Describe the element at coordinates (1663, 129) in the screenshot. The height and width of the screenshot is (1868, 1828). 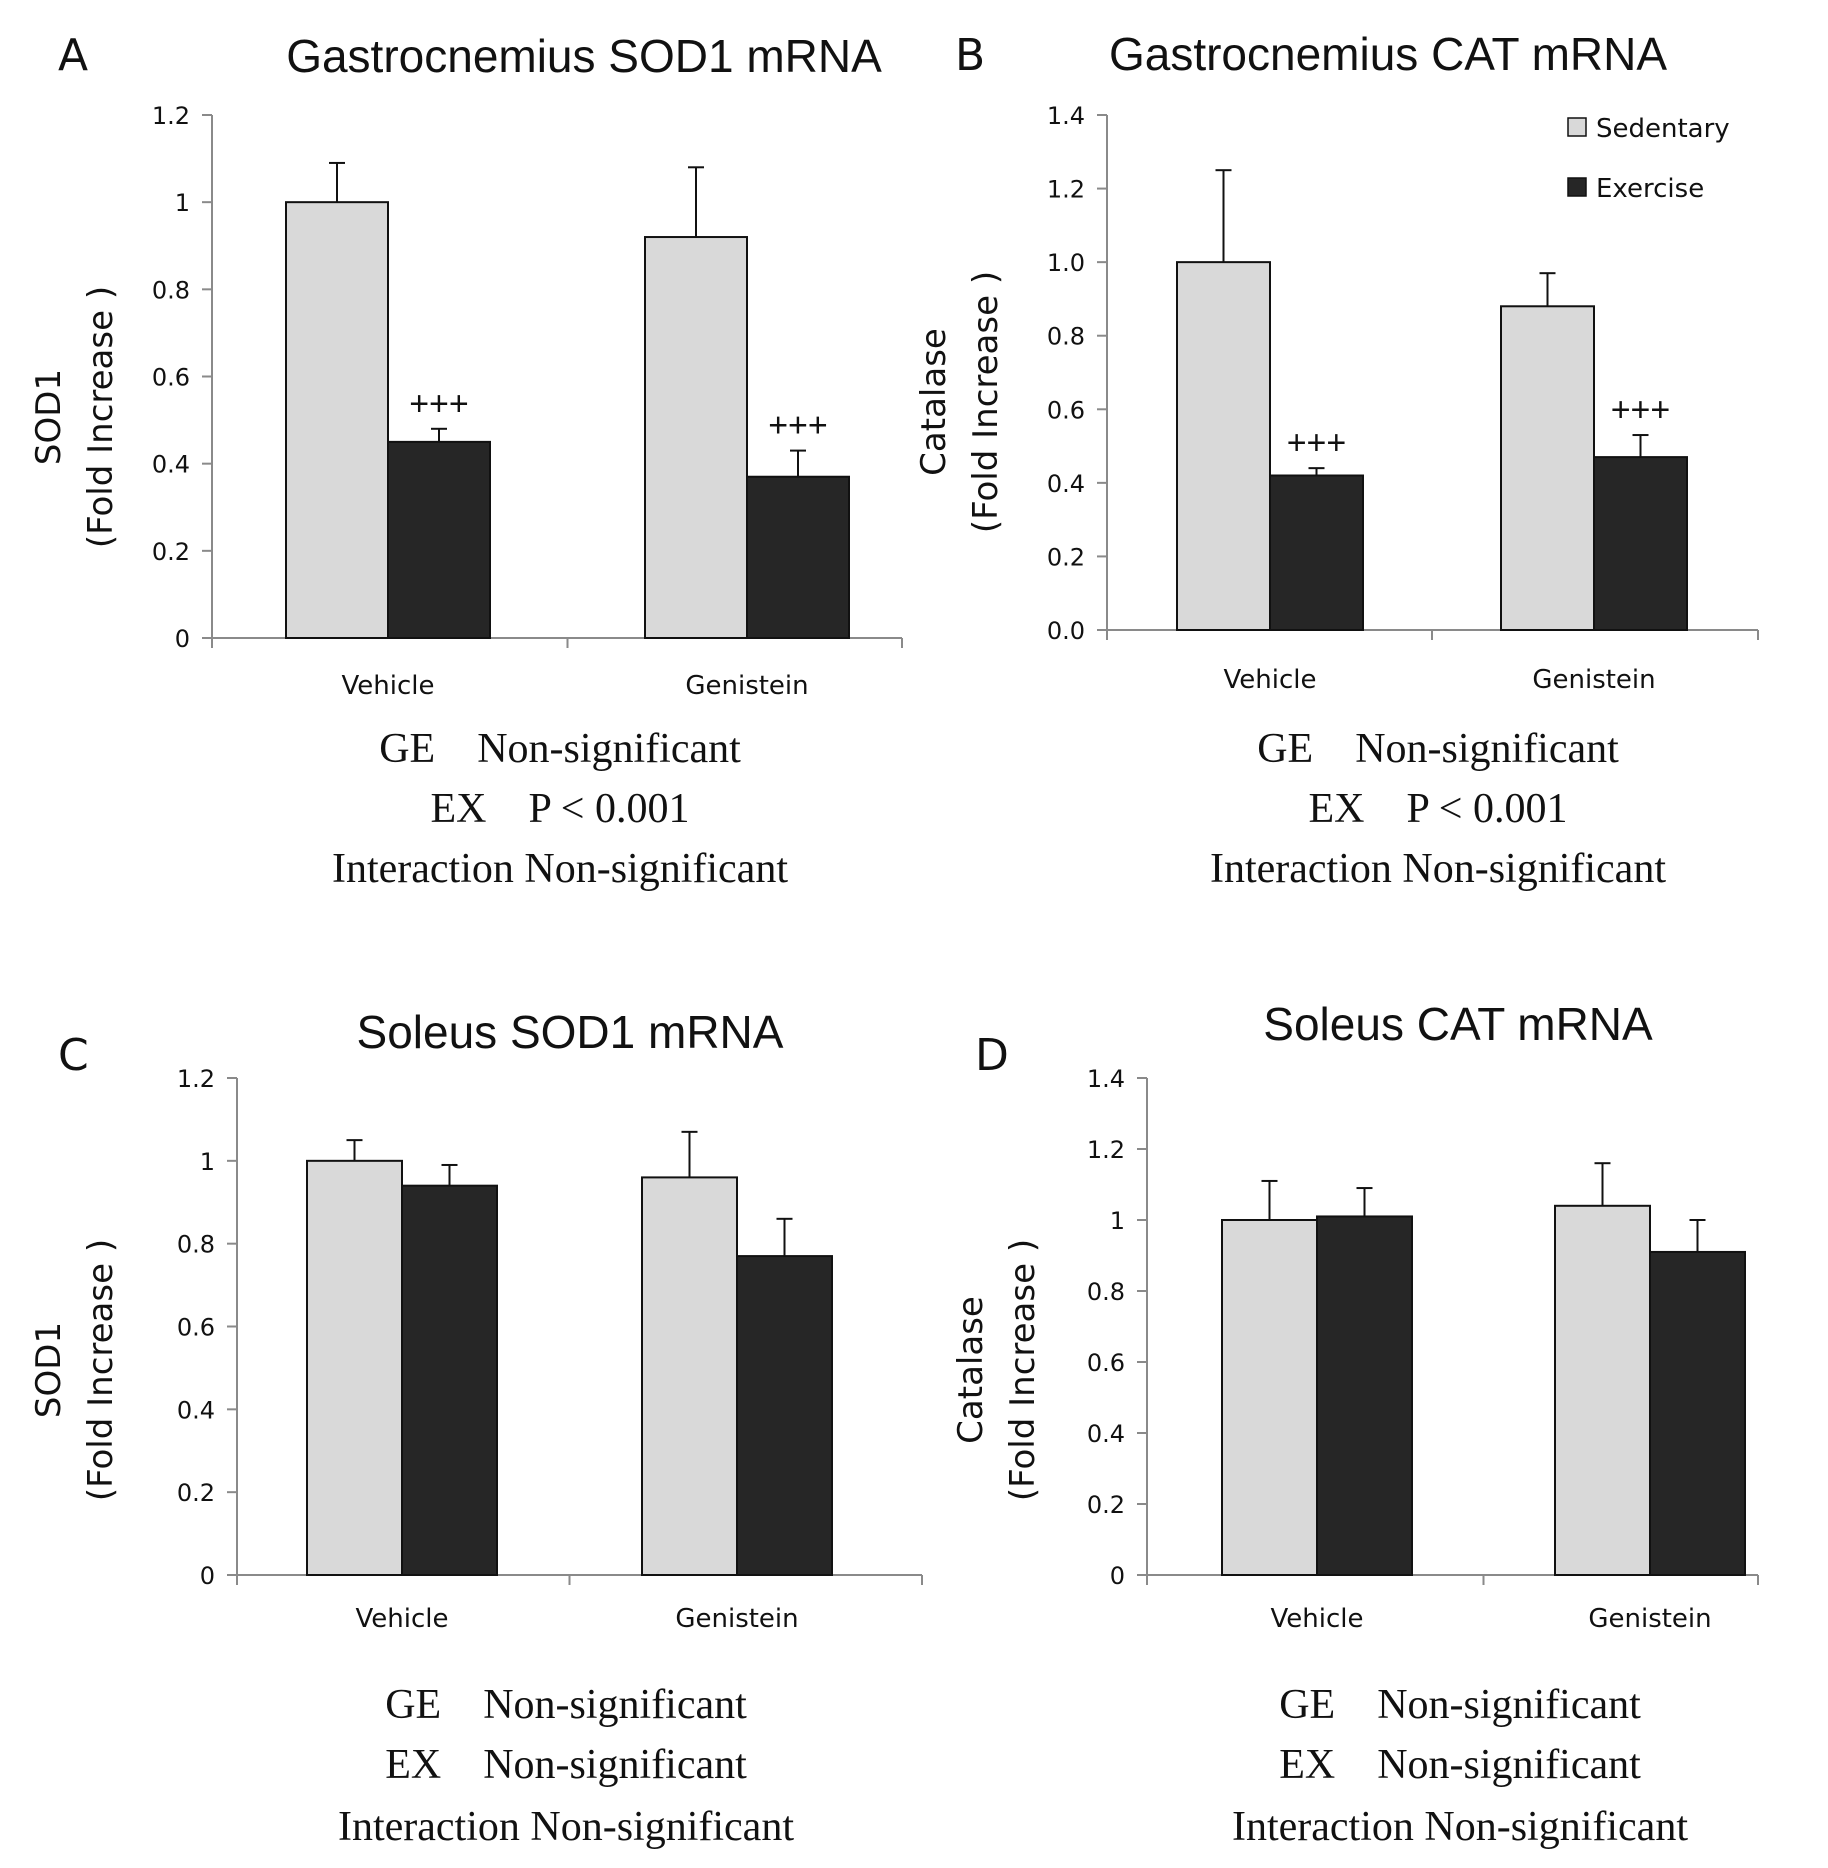
I see `legend-label-sedentary: Sedentary` at that location.